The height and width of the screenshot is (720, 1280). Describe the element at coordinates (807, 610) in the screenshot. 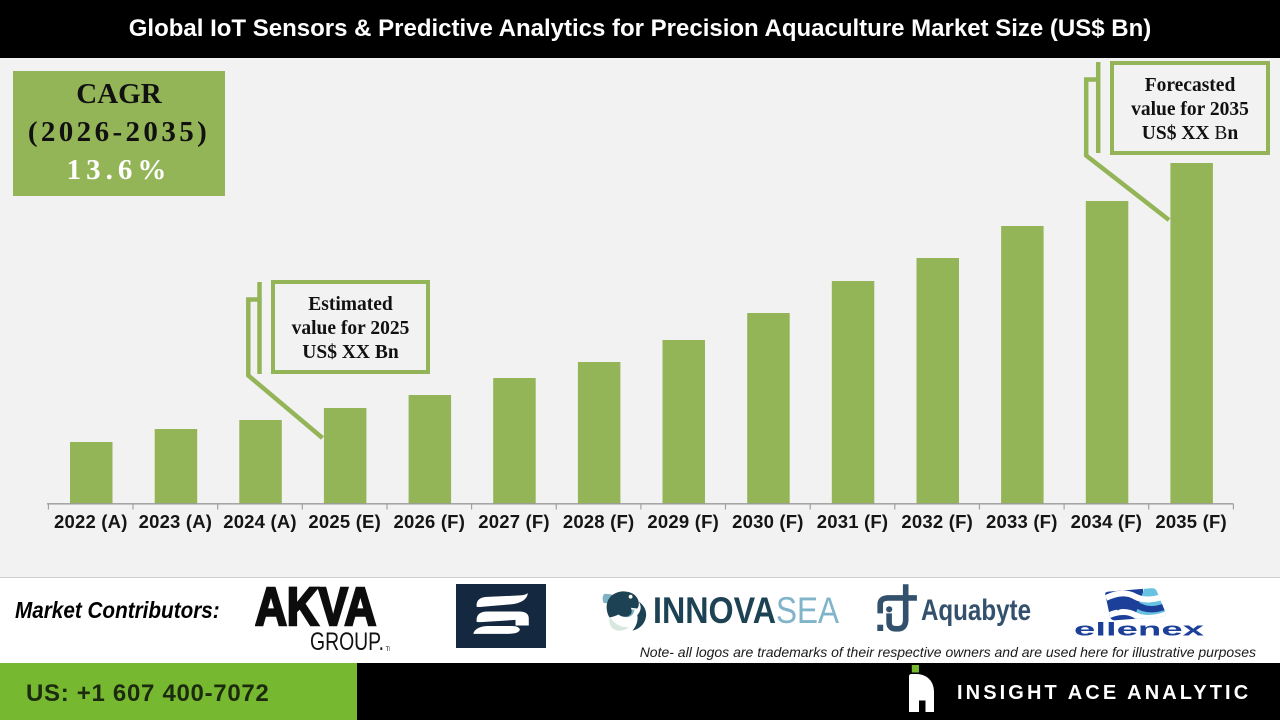

I see `svg-text: SEA` at that location.